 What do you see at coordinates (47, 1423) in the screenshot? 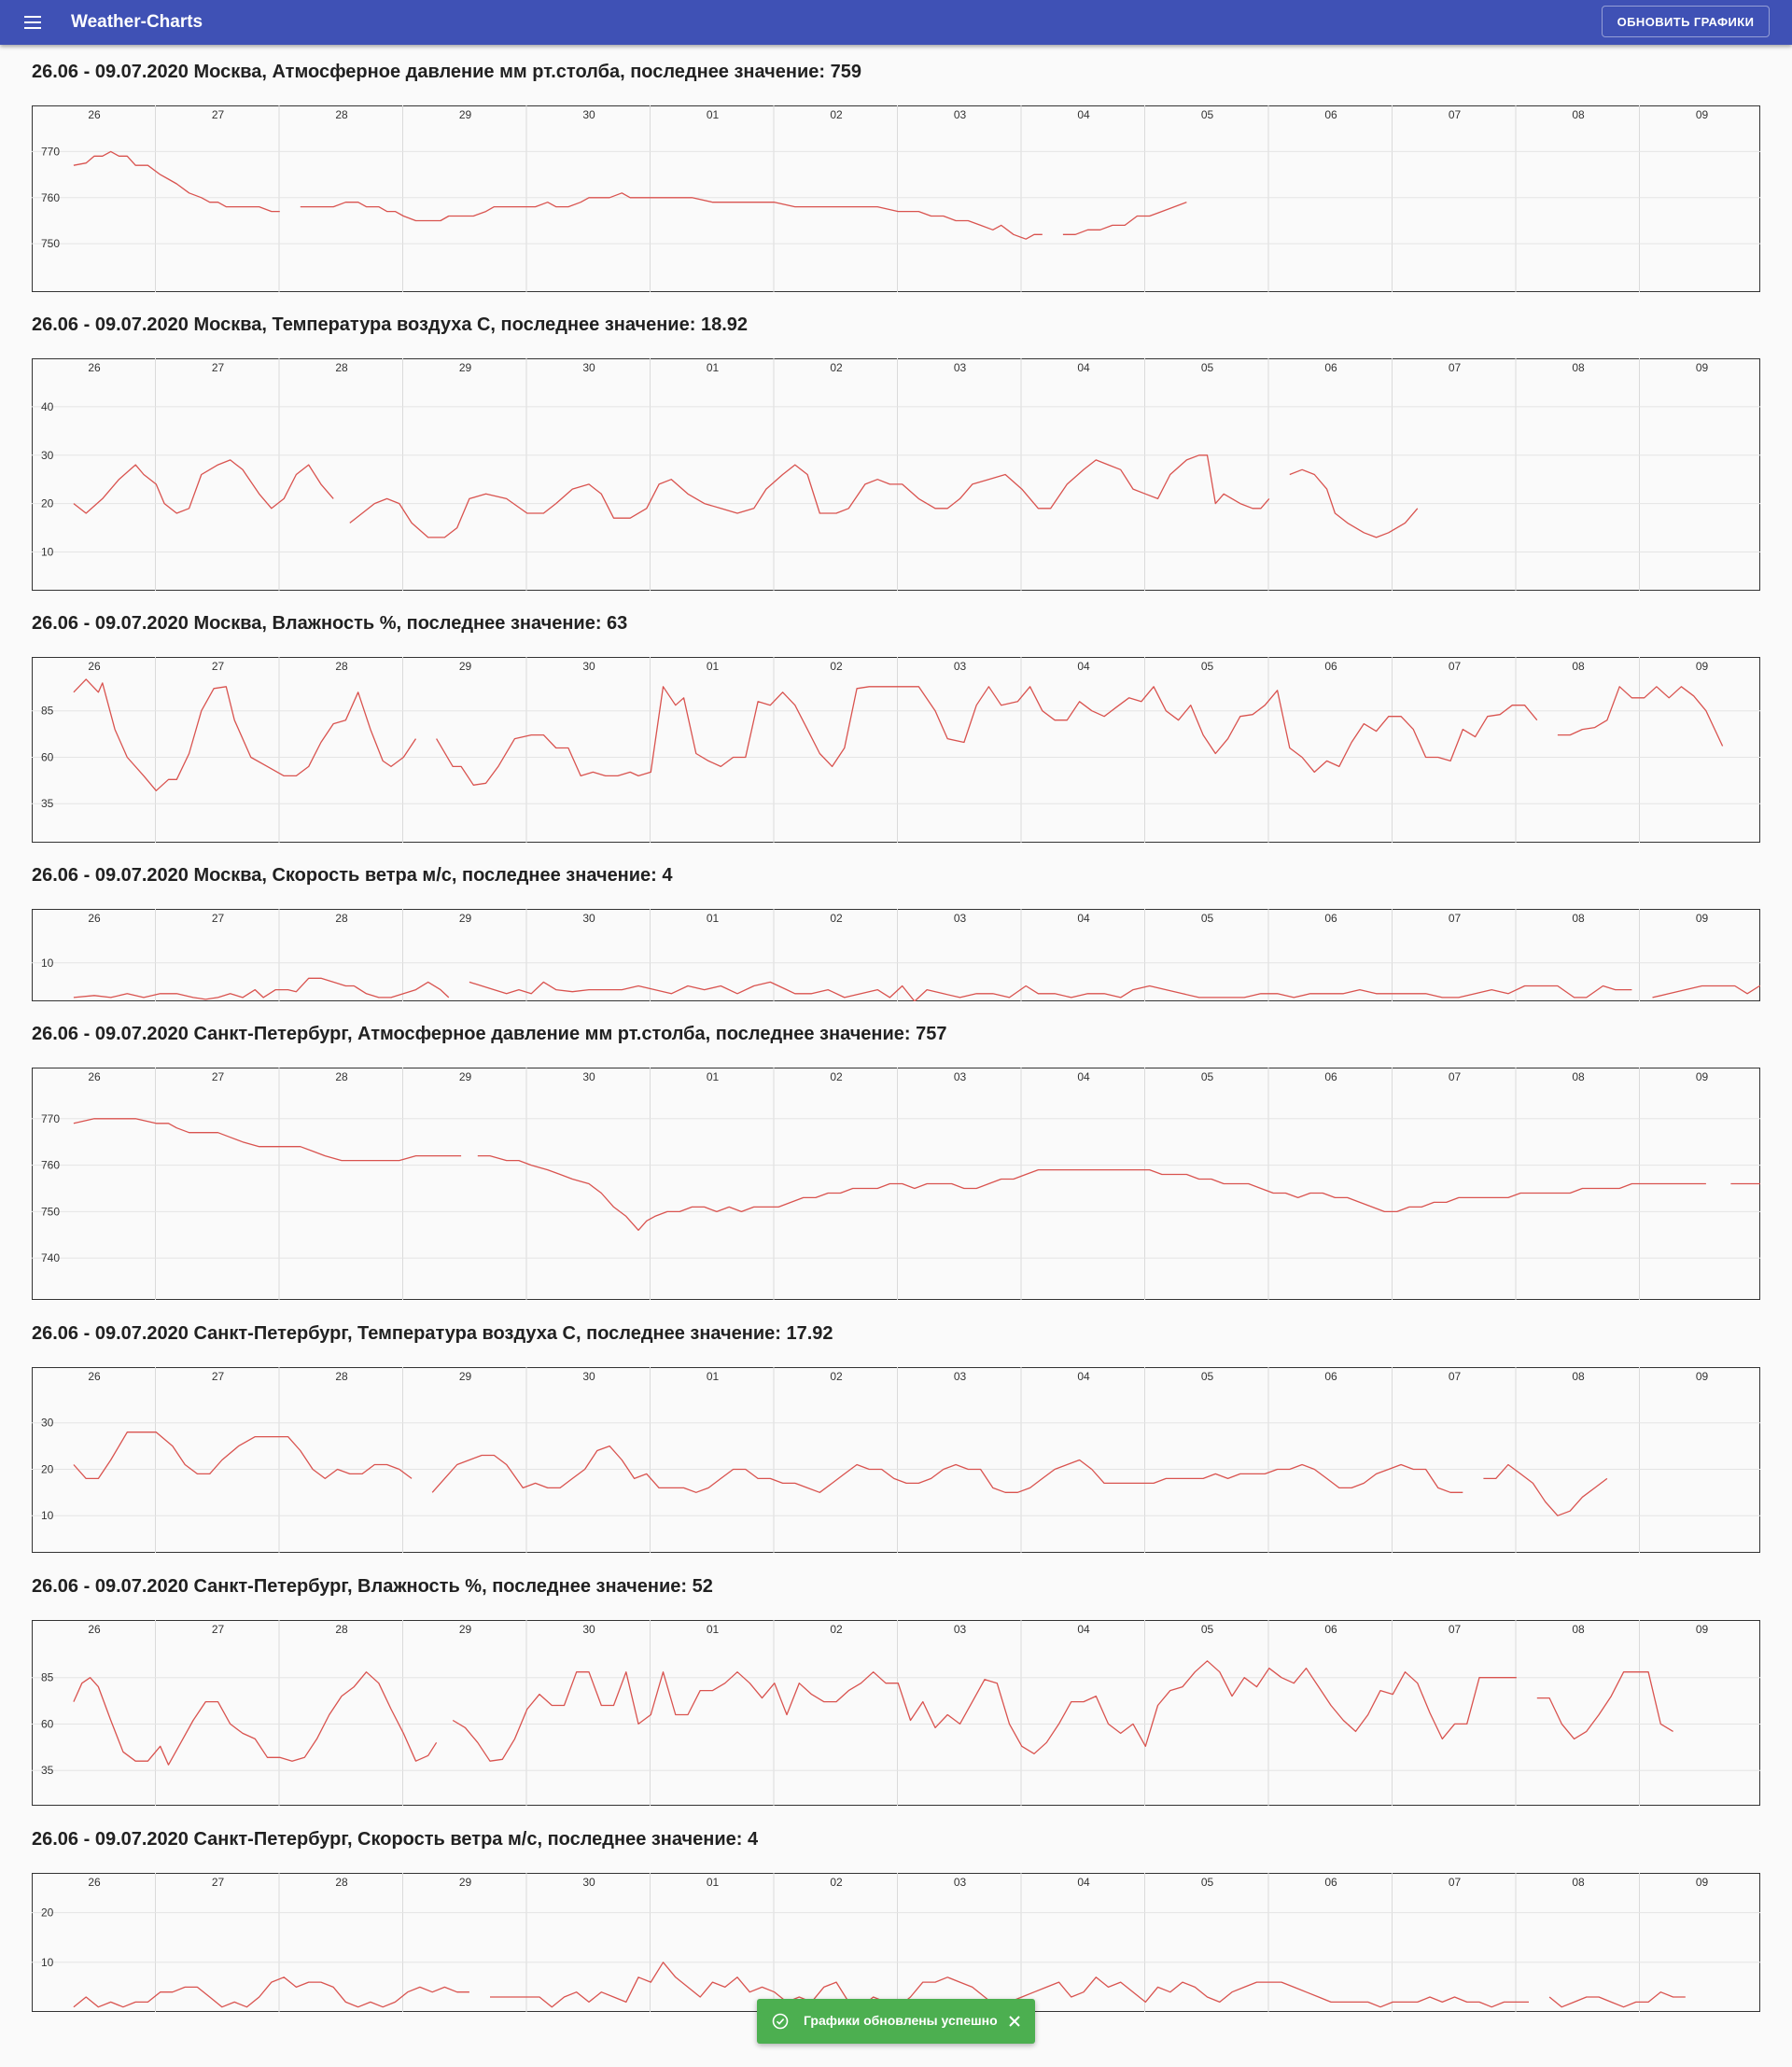
I see `y-tick-label: 30` at bounding box center [47, 1423].